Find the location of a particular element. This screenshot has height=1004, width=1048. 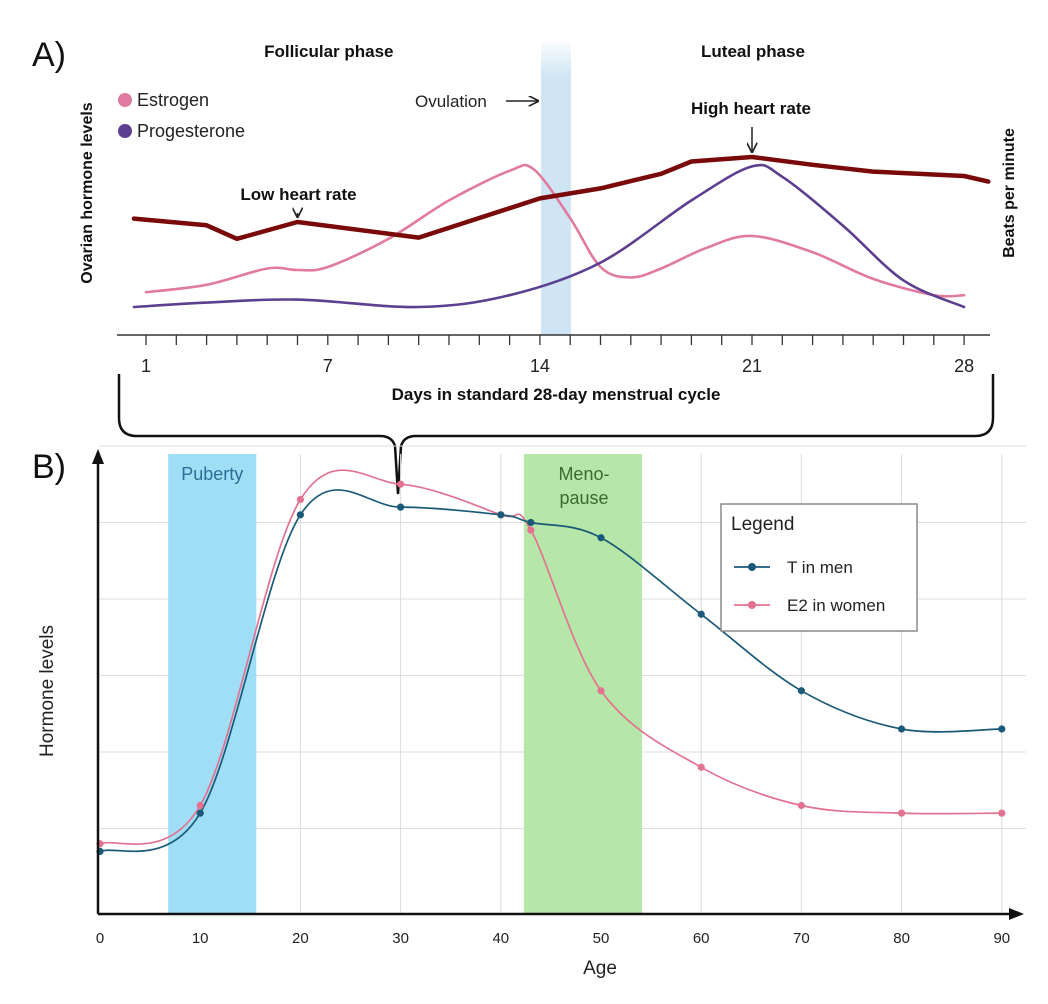

a-tick-label: 21 is located at coordinates (752, 366).